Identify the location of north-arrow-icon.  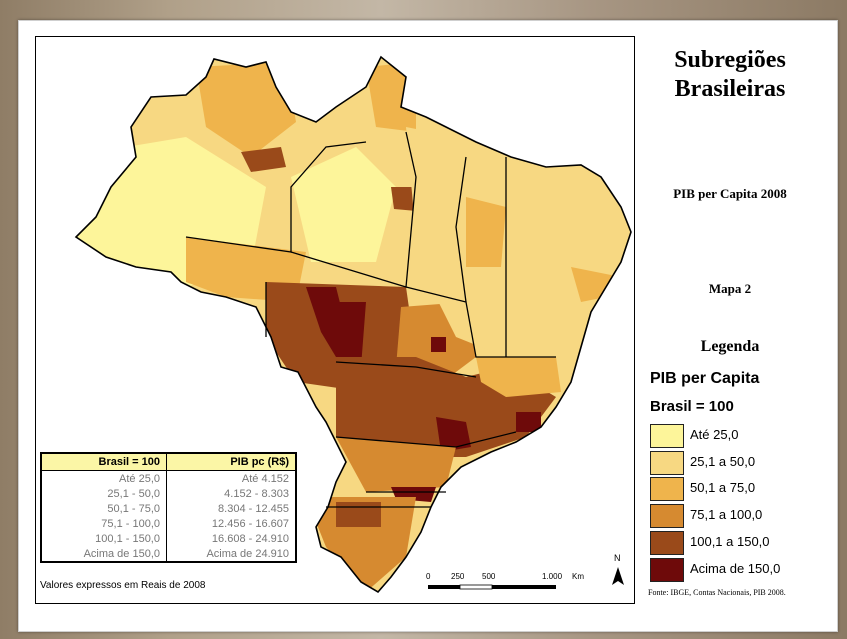
(618, 576).